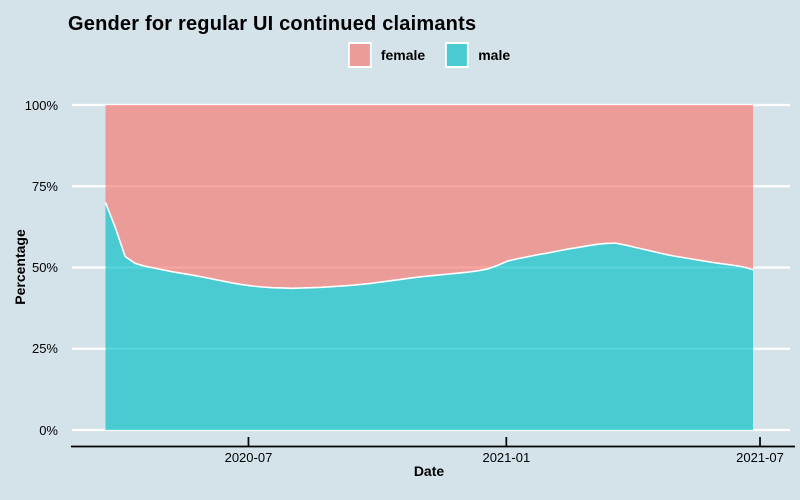 Image resolution: width=800 pixels, height=500 pixels. Describe the element at coordinates (429, 471) in the screenshot. I see `x-axis-title: Date` at that location.